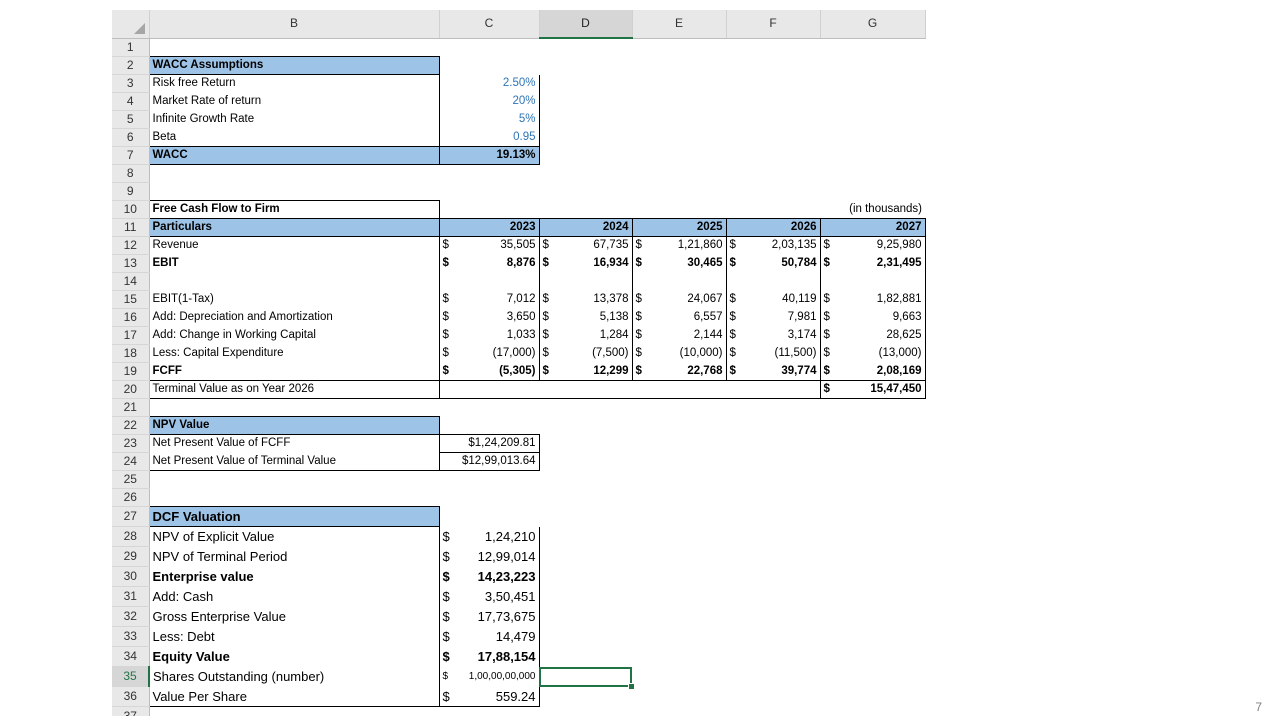 The image size is (1280, 720). Describe the element at coordinates (799, 370) in the screenshot. I see `fcff-value: 39,774` at that location.